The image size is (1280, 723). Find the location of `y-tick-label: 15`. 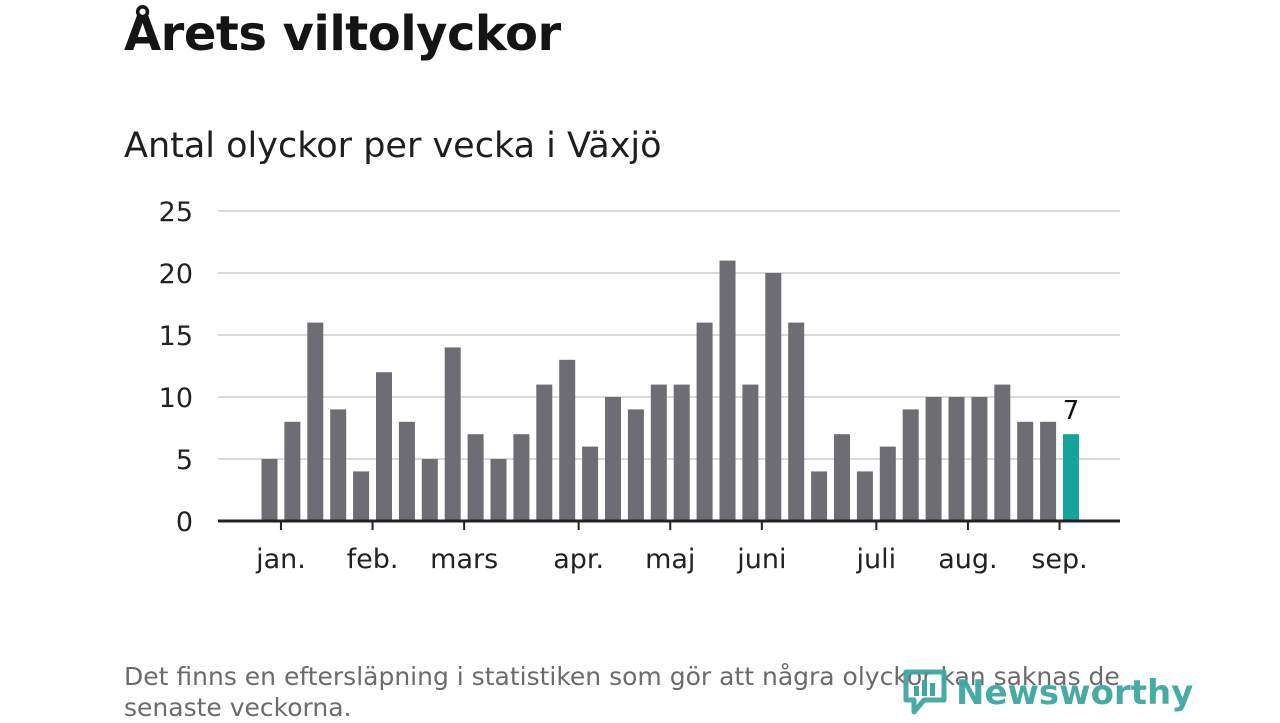

y-tick-label: 15 is located at coordinates (176, 336).